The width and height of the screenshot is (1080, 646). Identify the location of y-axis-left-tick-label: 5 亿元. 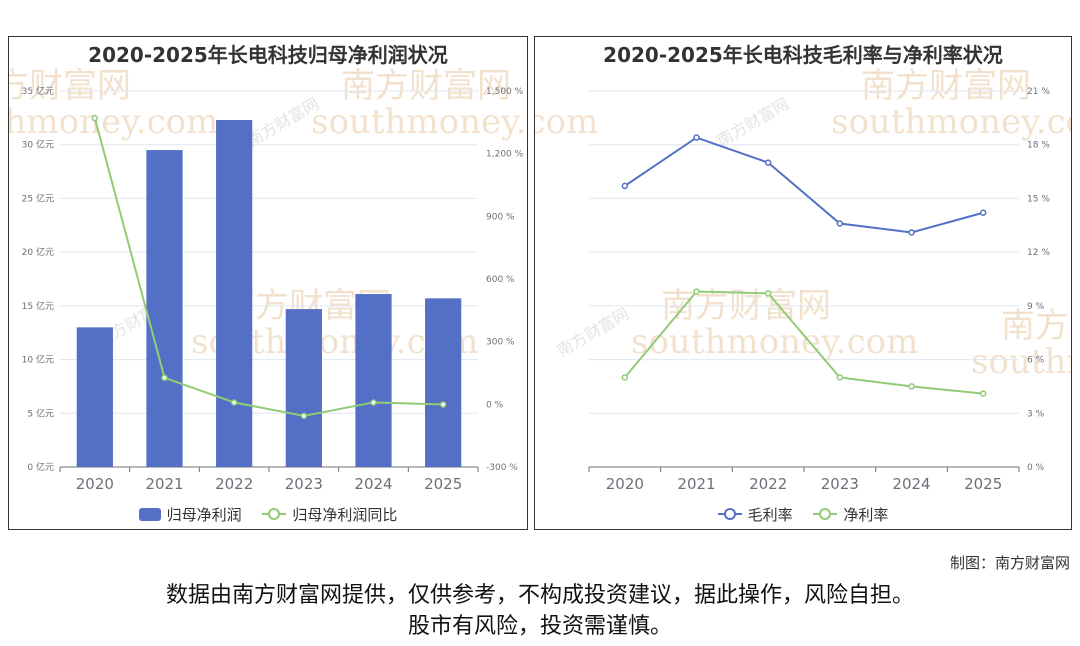
(40, 413).